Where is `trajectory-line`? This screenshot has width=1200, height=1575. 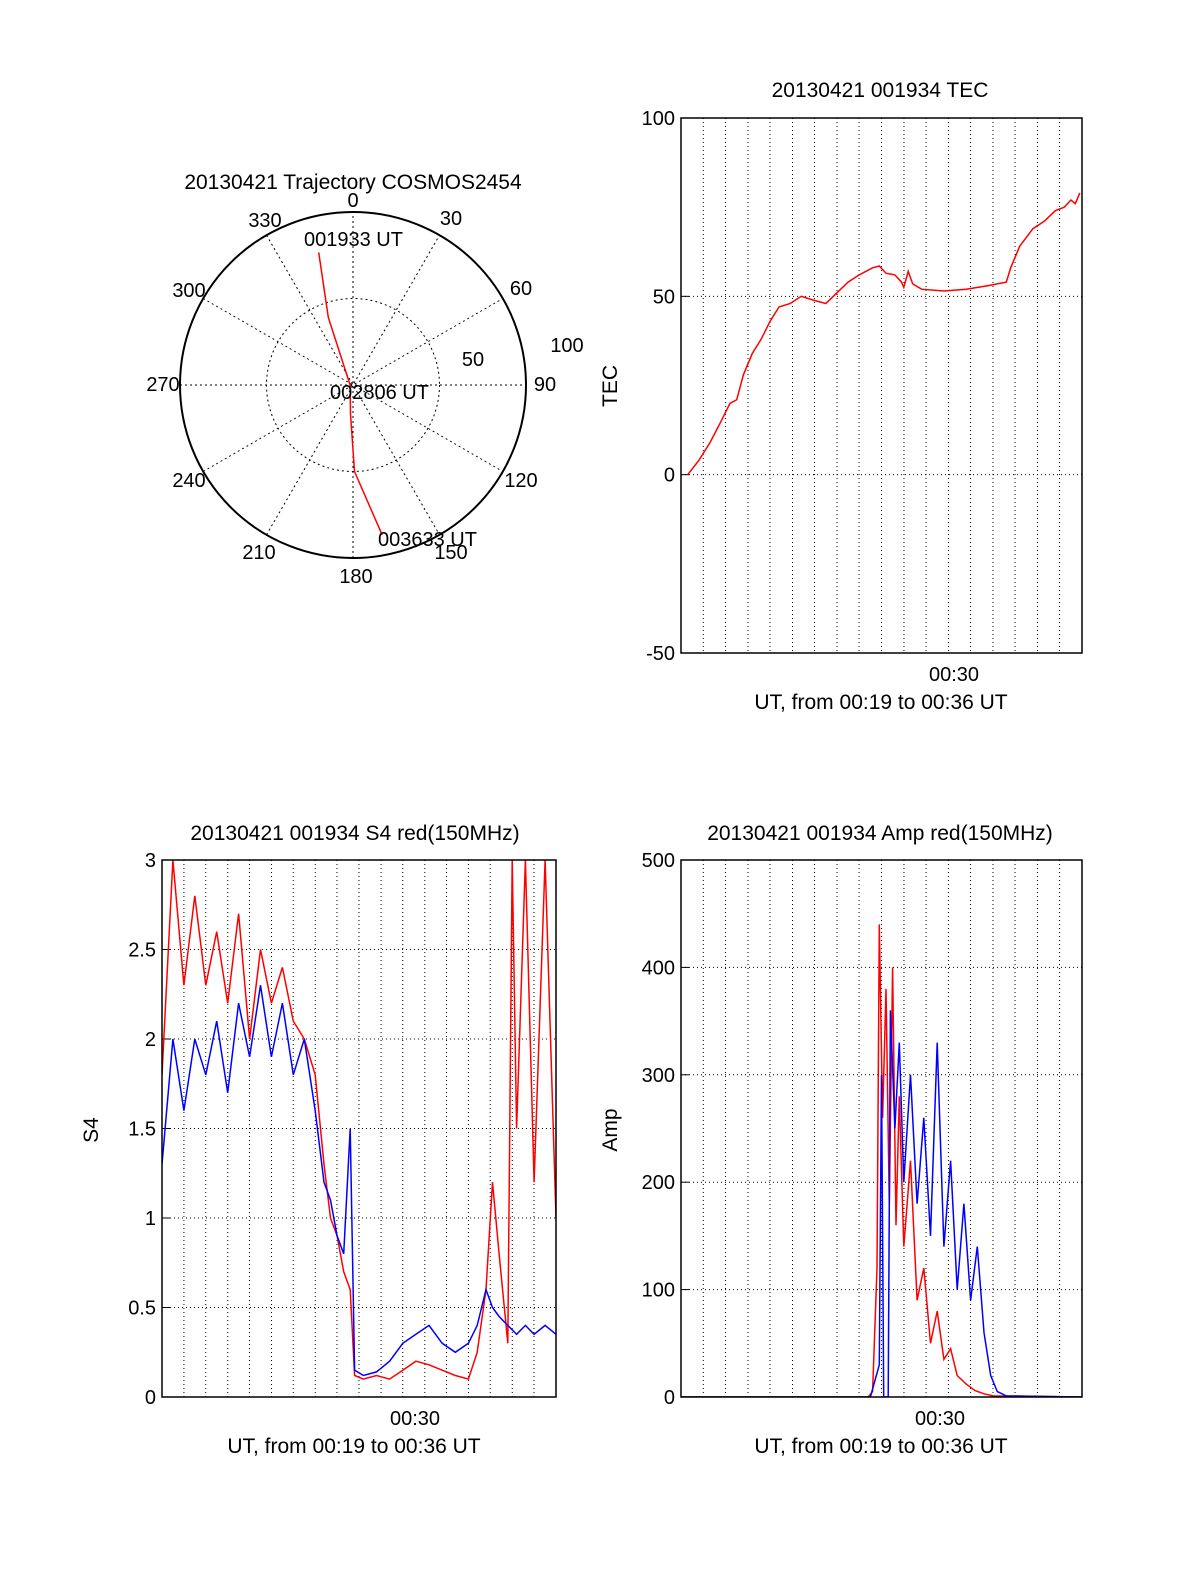
trajectory-line is located at coordinates (350, 394).